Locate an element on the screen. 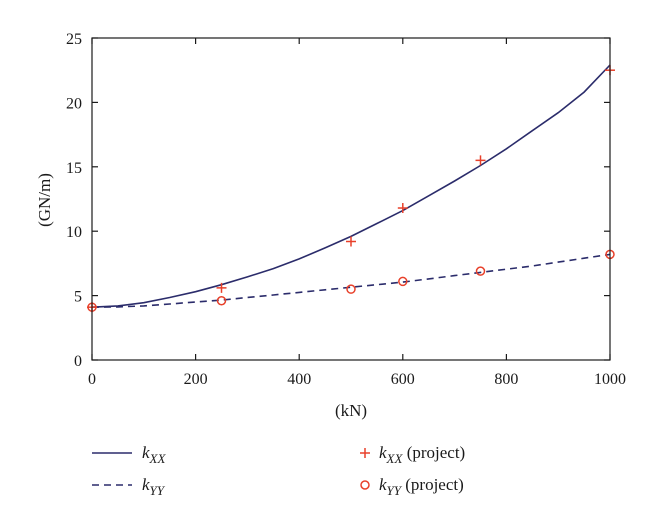 The width and height of the screenshot is (660, 528). y-tick-label: 0 is located at coordinates (78, 361).